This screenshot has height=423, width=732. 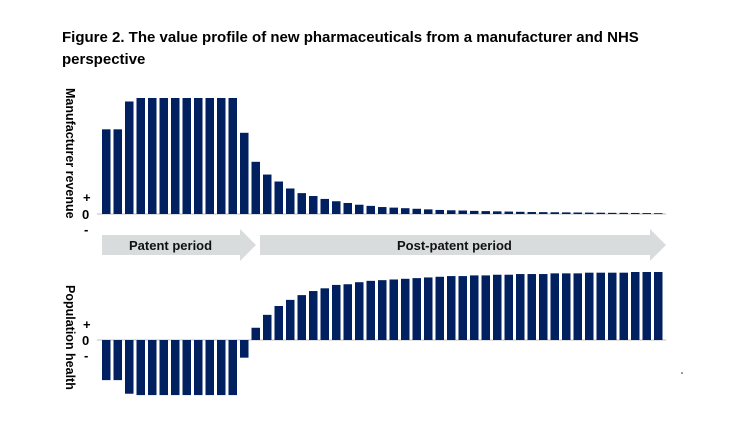 I want to click on tick-zero-top: 0, so click(x=85, y=214).